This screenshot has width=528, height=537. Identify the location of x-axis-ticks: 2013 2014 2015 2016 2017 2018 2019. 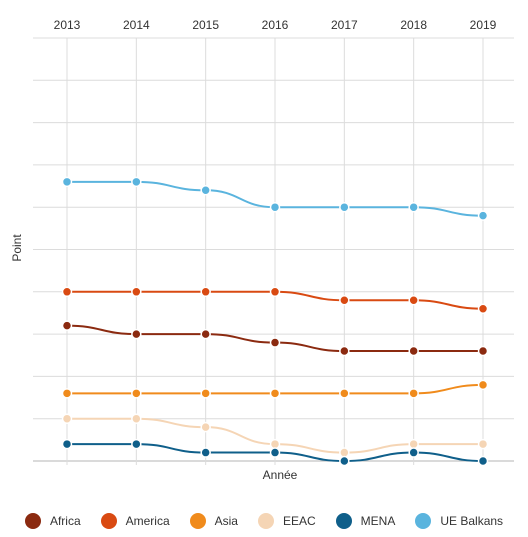
(275, 25).